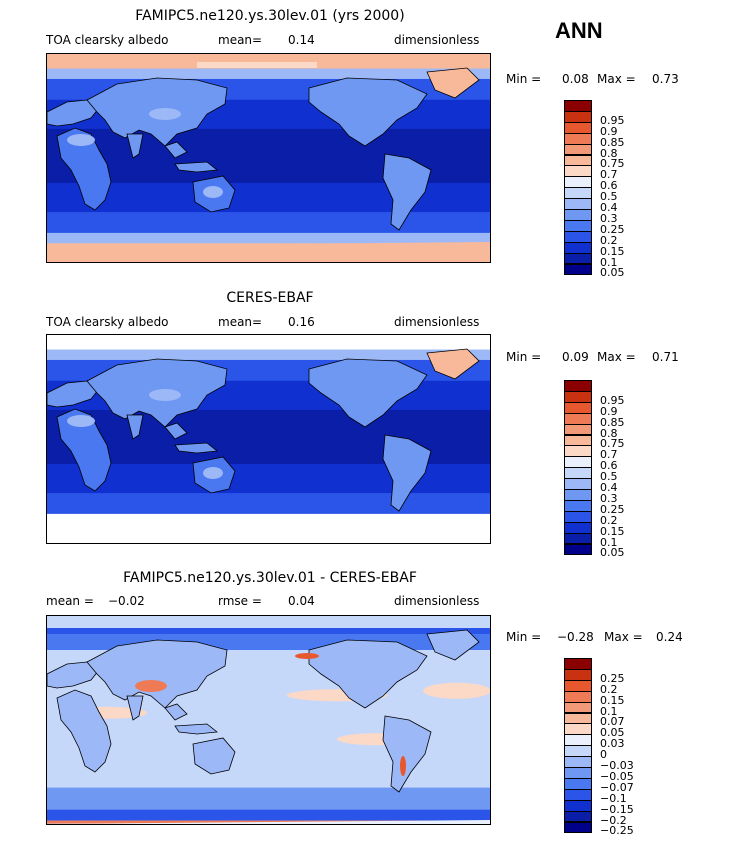  What do you see at coordinates (107, 40) in the screenshot?
I see `panel1-variable-label: TOA clearsky albedo` at bounding box center [107, 40].